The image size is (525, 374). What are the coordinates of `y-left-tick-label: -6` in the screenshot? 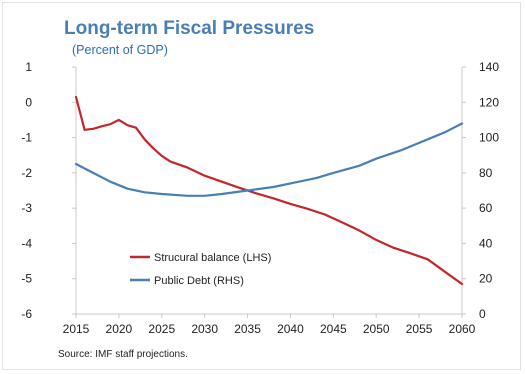 It's located at (26, 314).